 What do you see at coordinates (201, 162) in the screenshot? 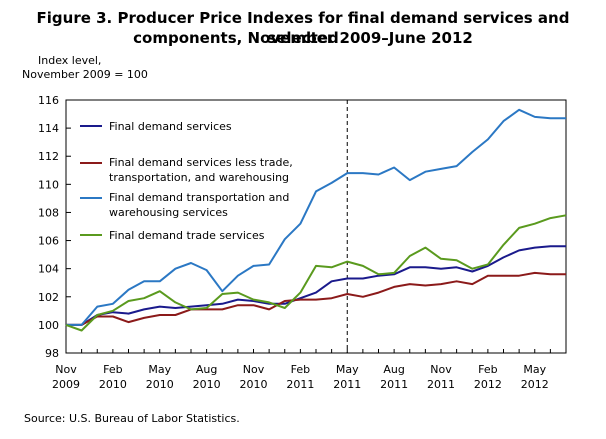
I see `legend-label-services-less-trade-line1: Final demand services less trade,` at bounding box center [201, 162].